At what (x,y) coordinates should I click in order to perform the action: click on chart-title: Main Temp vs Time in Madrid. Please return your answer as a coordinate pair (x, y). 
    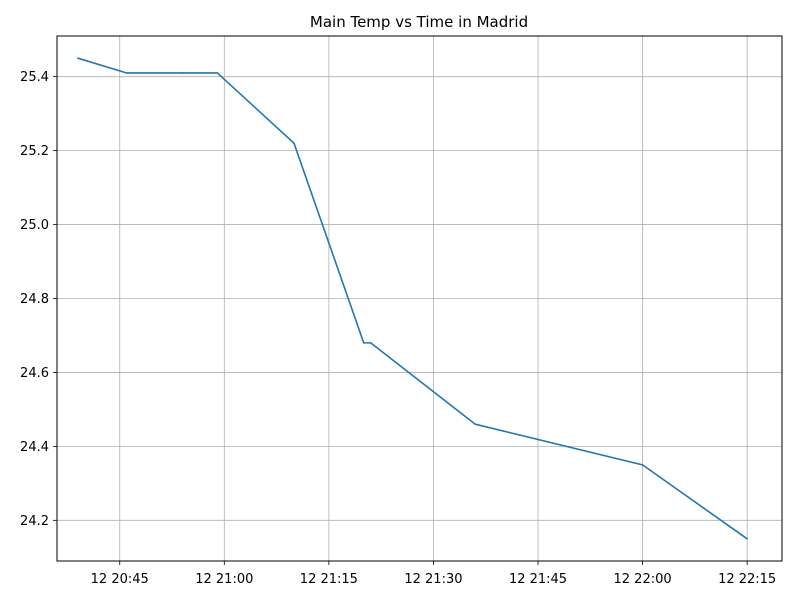
    Looking at the image, I should click on (419, 22).